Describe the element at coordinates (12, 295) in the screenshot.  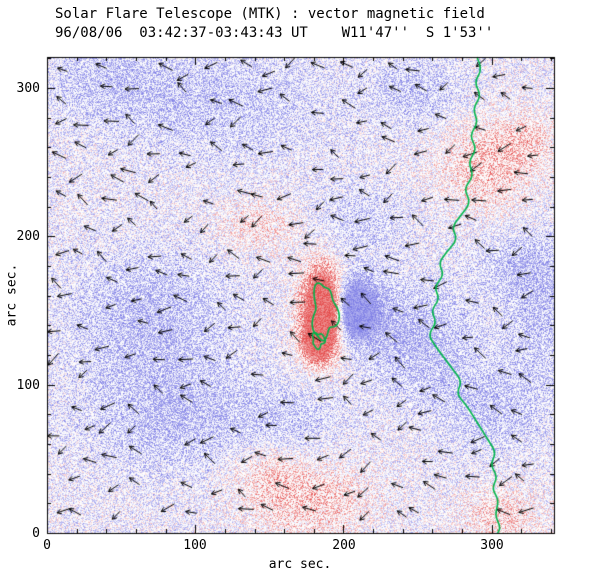
I see `y-axis-label: arc sec.` at that location.